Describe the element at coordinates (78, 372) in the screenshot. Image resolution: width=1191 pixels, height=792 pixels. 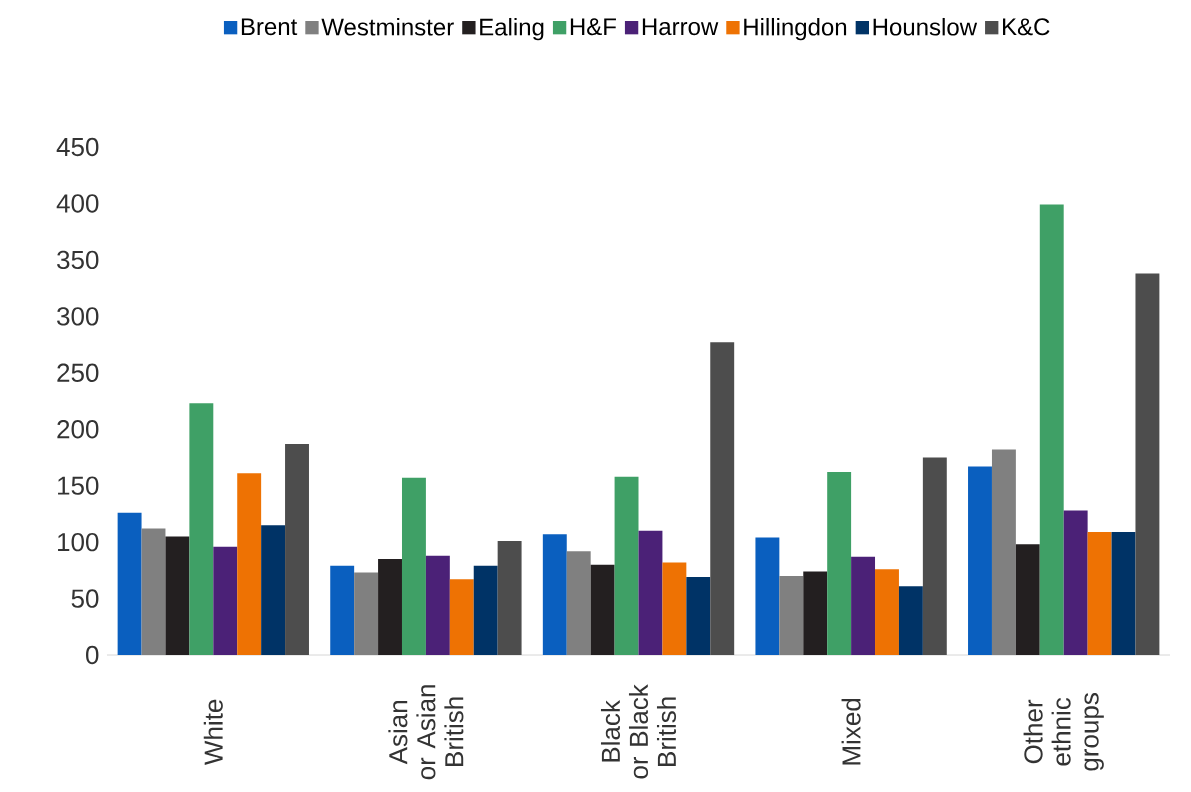
I see `y-tick-label: 250` at that location.